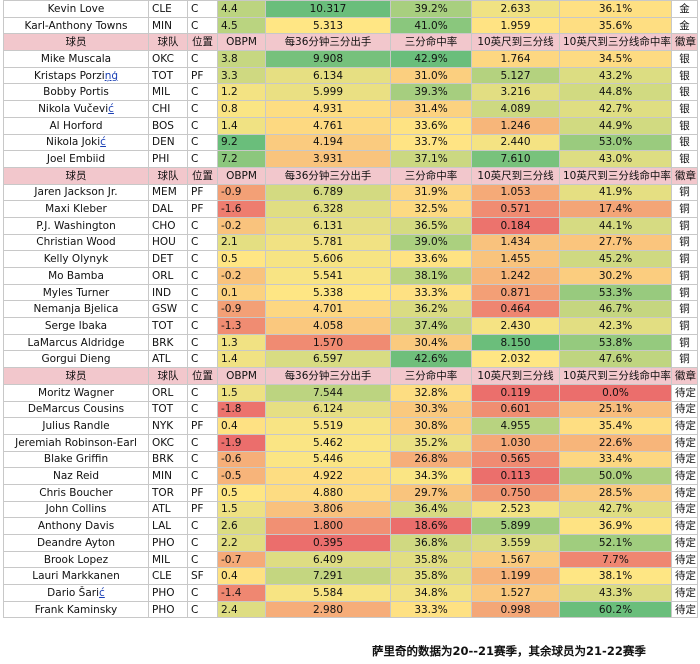 This screenshot has width=700, height=664. Describe the element at coordinates (615, 593) in the screenshot. I see `cell-tenp: 43.3%` at that location.